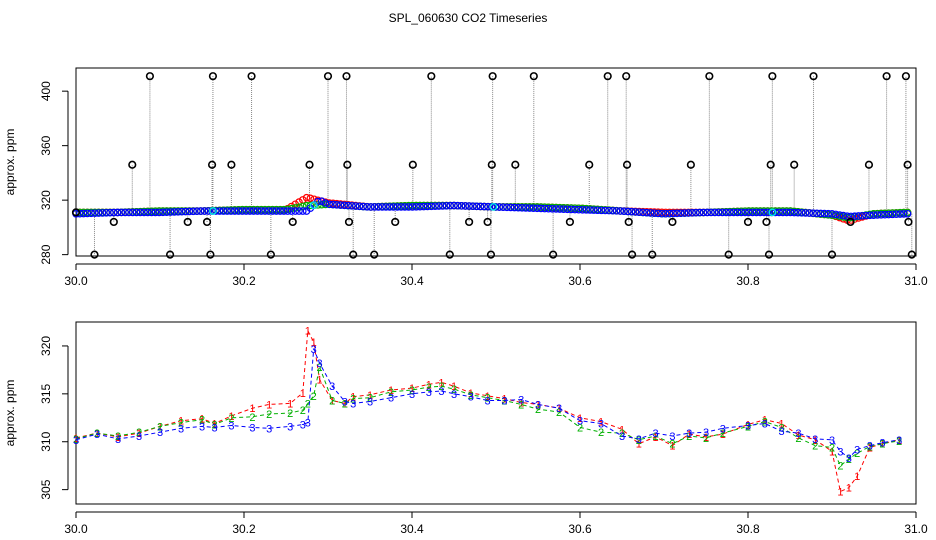 The height and width of the screenshot is (540, 936). What do you see at coordinates (299, 207) in the screenshot?
I see `series-2-point` at bounding box center [299, 207].